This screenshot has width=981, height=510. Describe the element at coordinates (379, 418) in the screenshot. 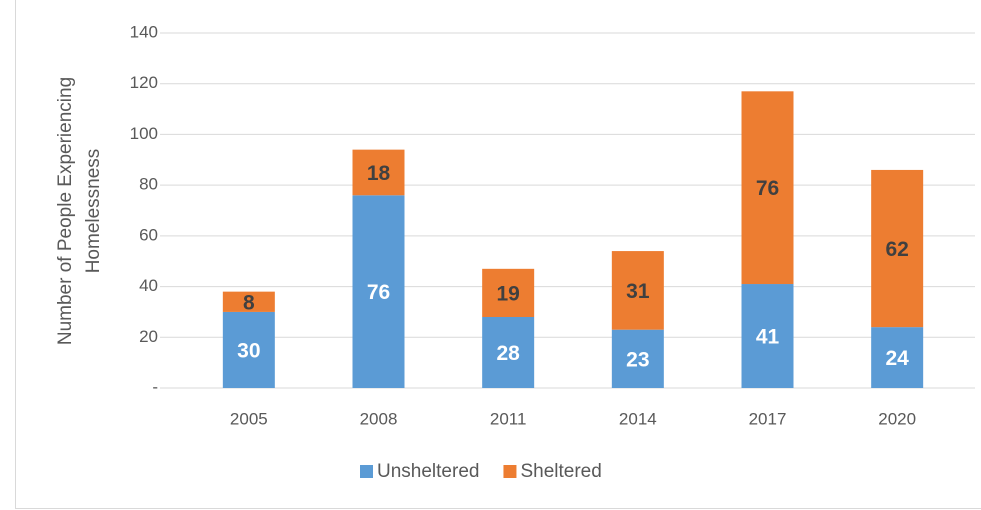

I see `x-tick-label: 2008` at that location.